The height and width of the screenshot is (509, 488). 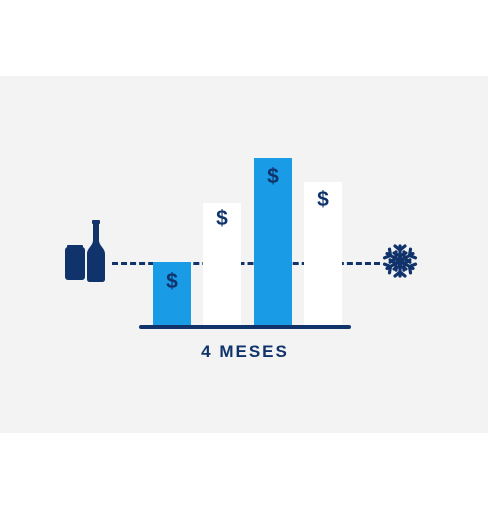 I want to click on dollar-icon-bar-2: $, so click(x=222, y=218).